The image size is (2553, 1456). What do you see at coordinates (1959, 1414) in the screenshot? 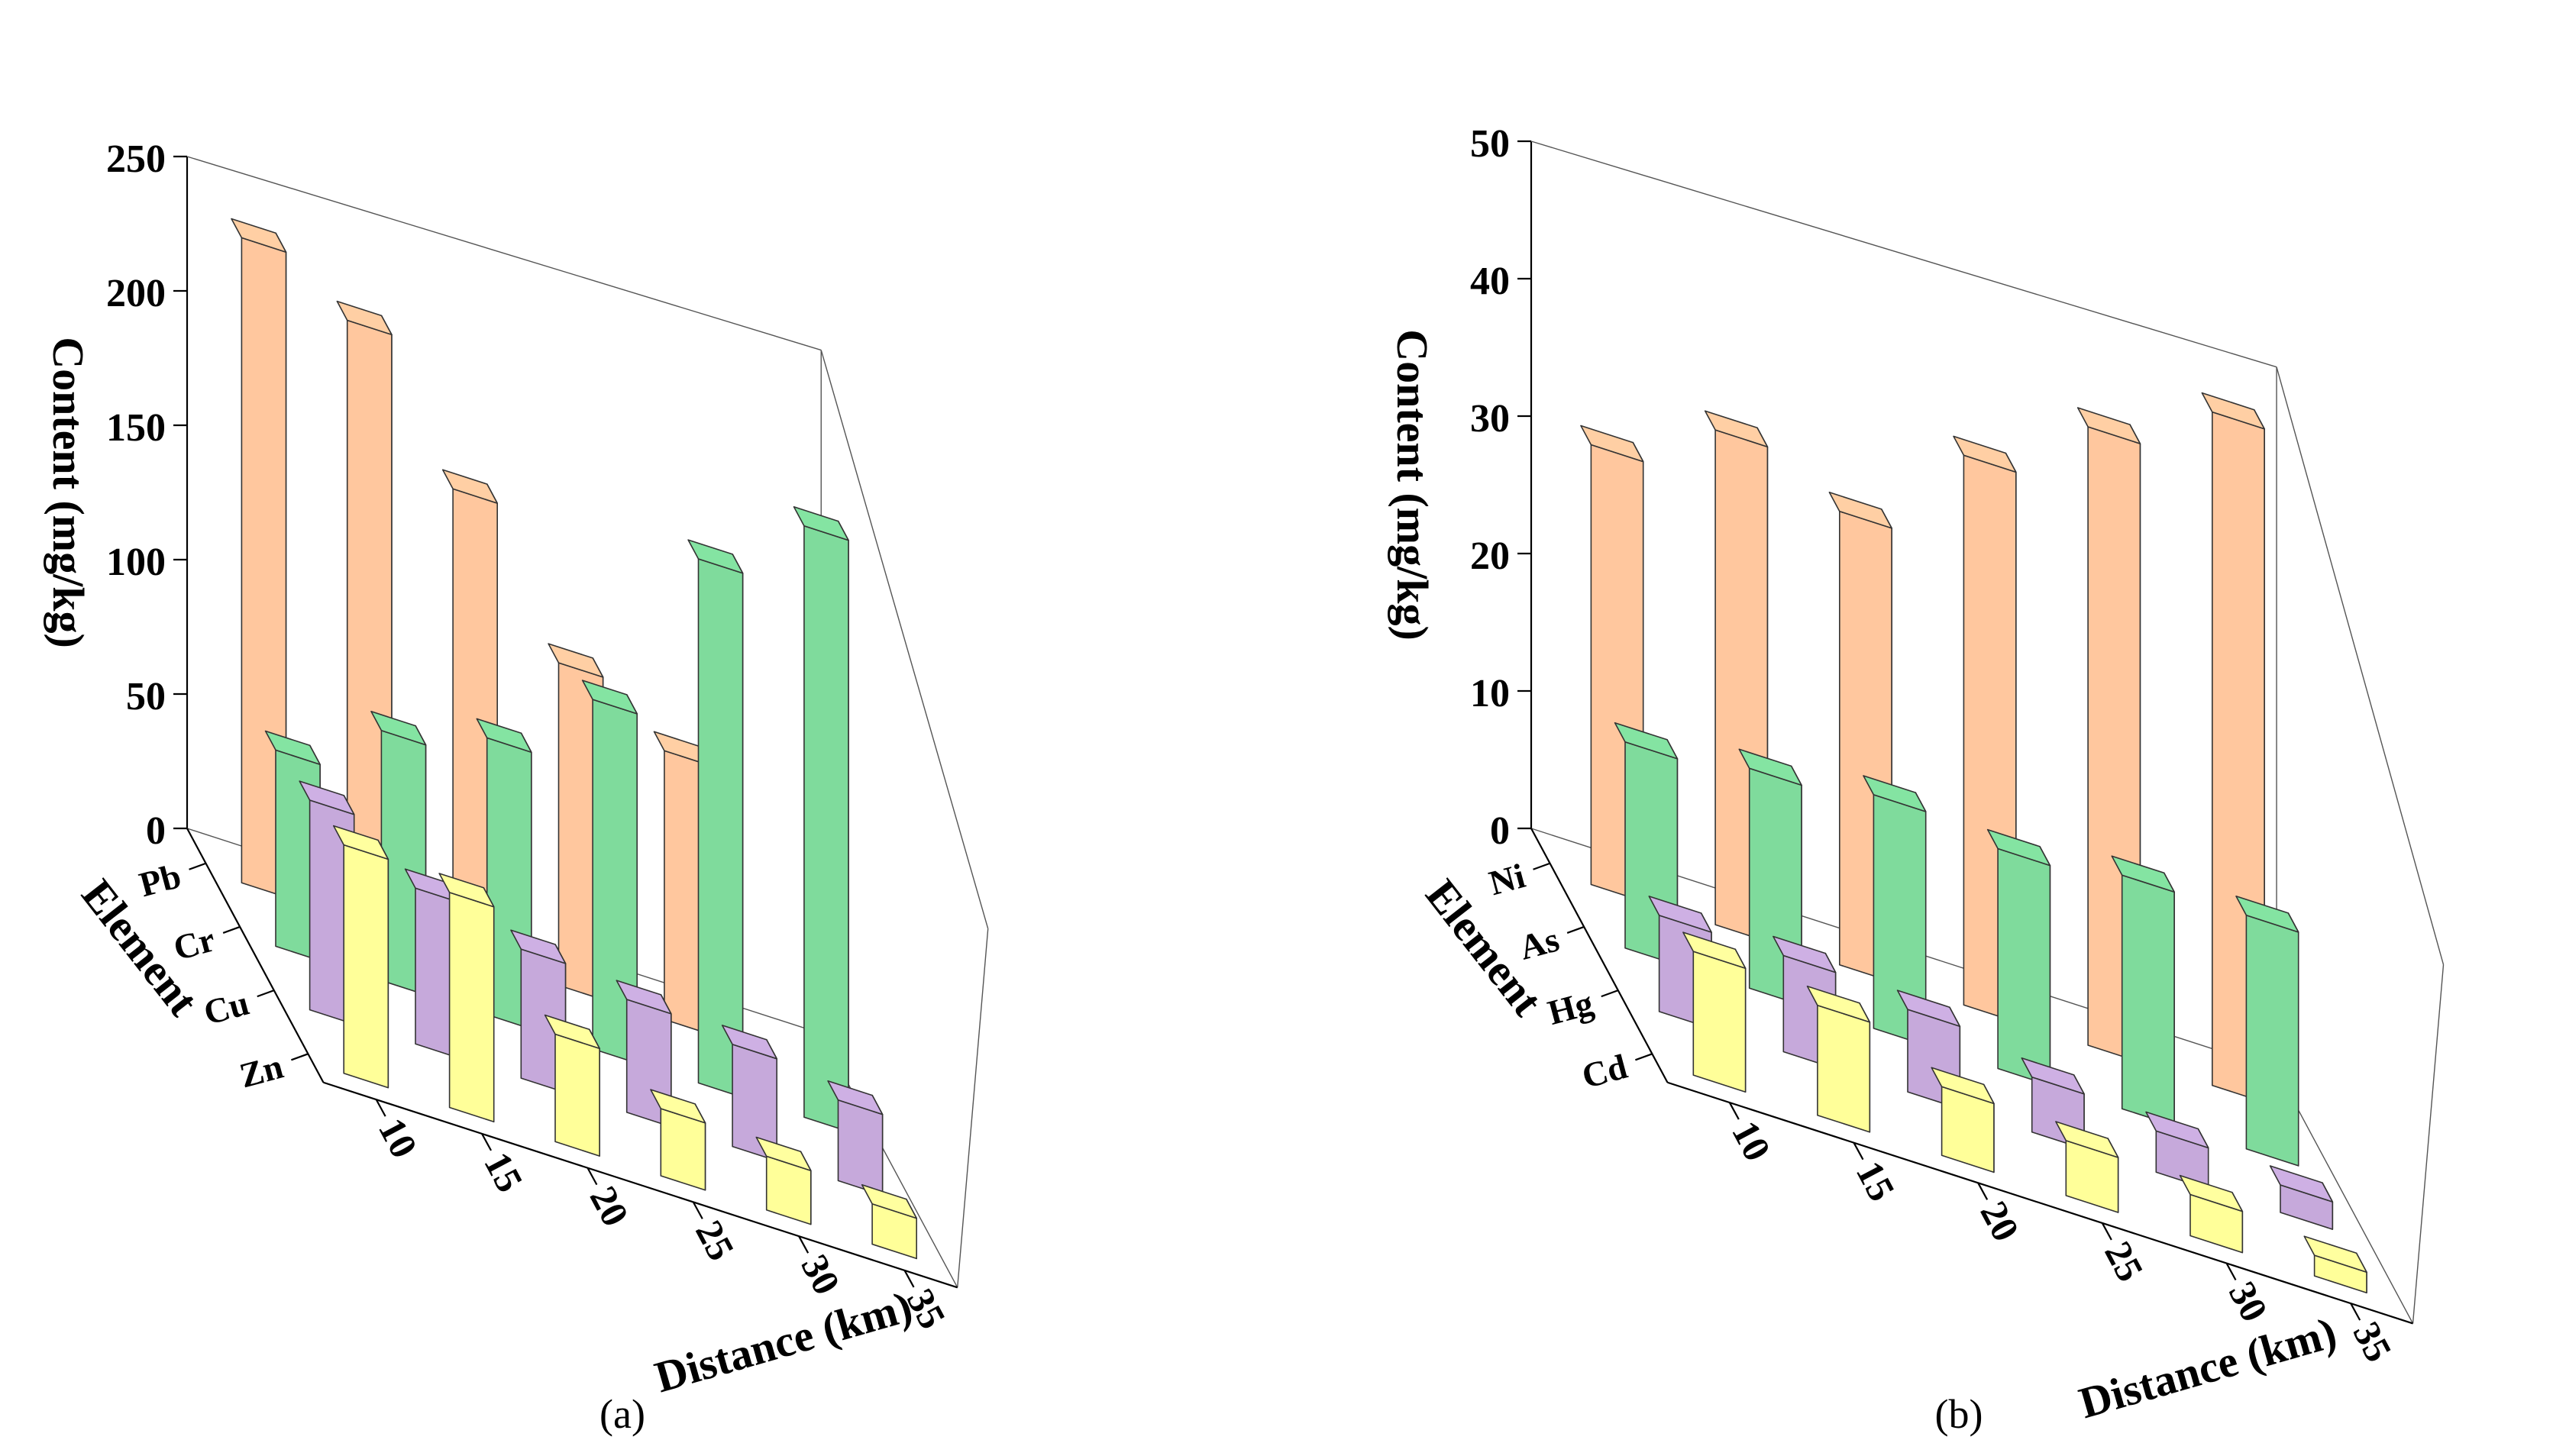
I see `panel-label: (b)` at bounding box center [1959, 1414].